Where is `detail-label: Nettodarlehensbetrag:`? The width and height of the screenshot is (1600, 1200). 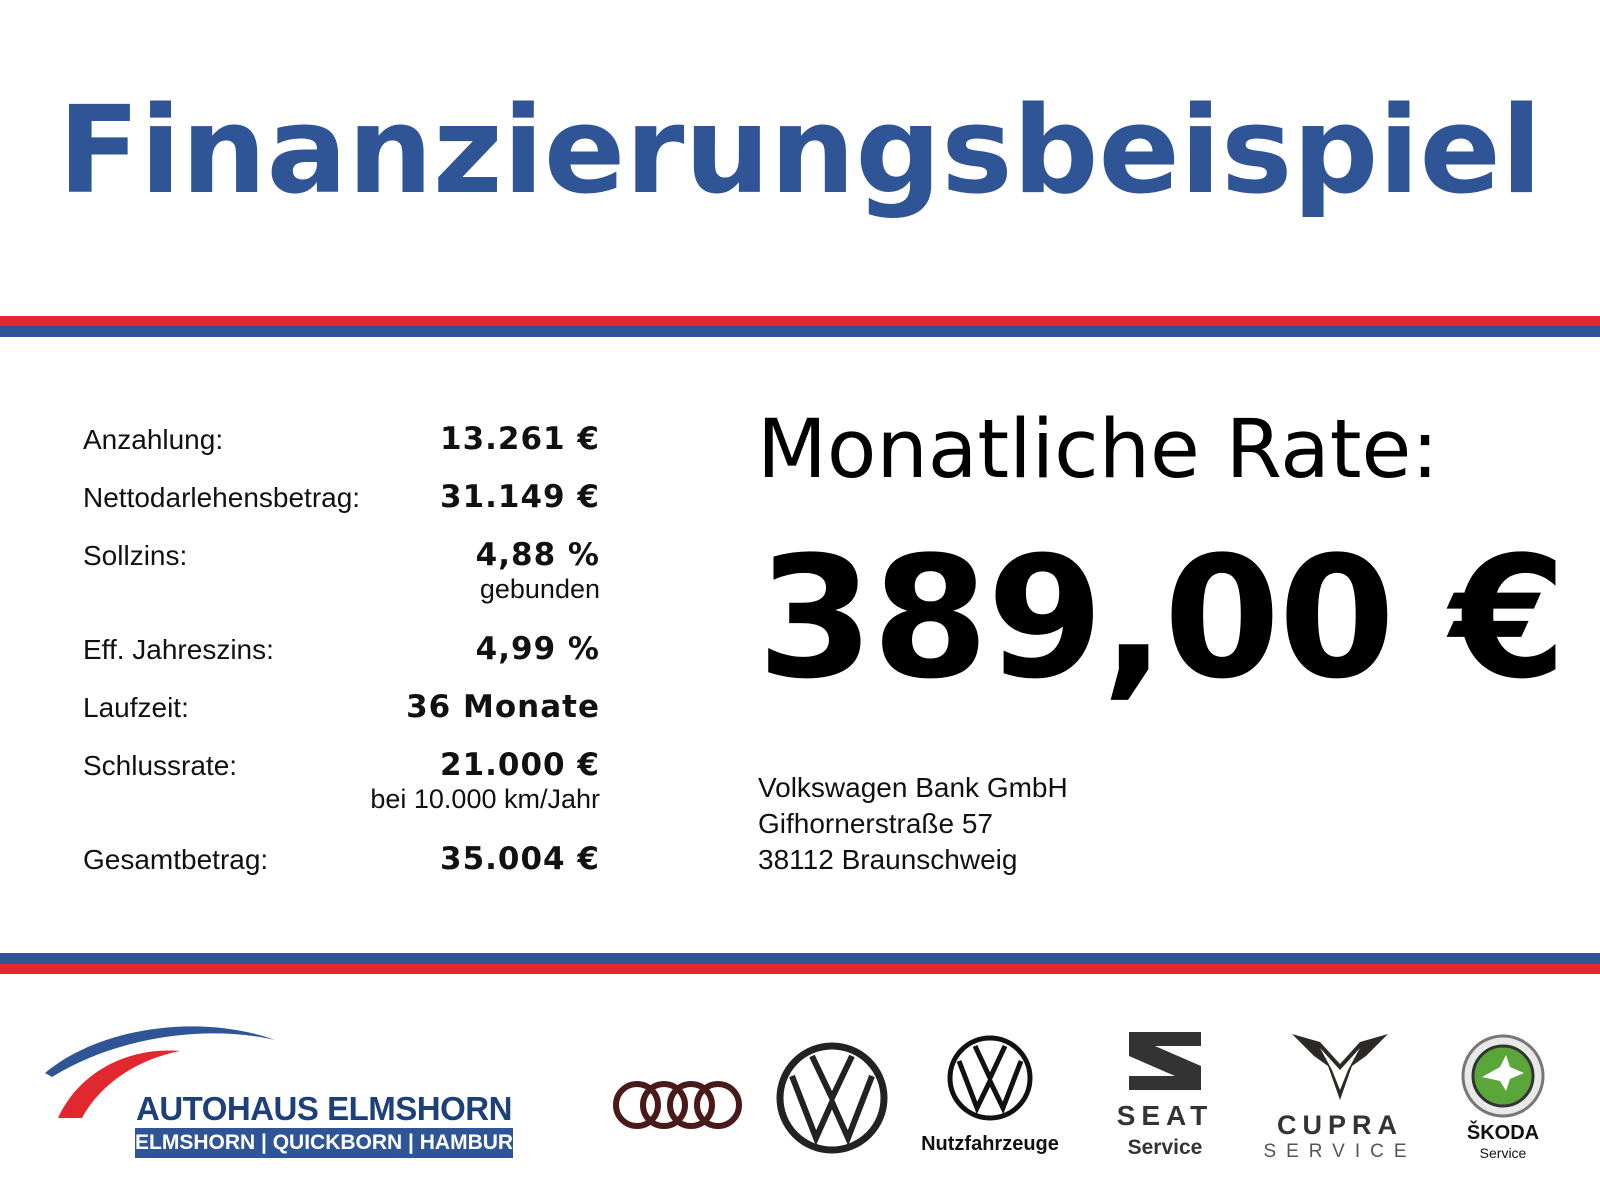 detail-label: Nettodarlehensbetrag: is located at coordinates (222, 497).